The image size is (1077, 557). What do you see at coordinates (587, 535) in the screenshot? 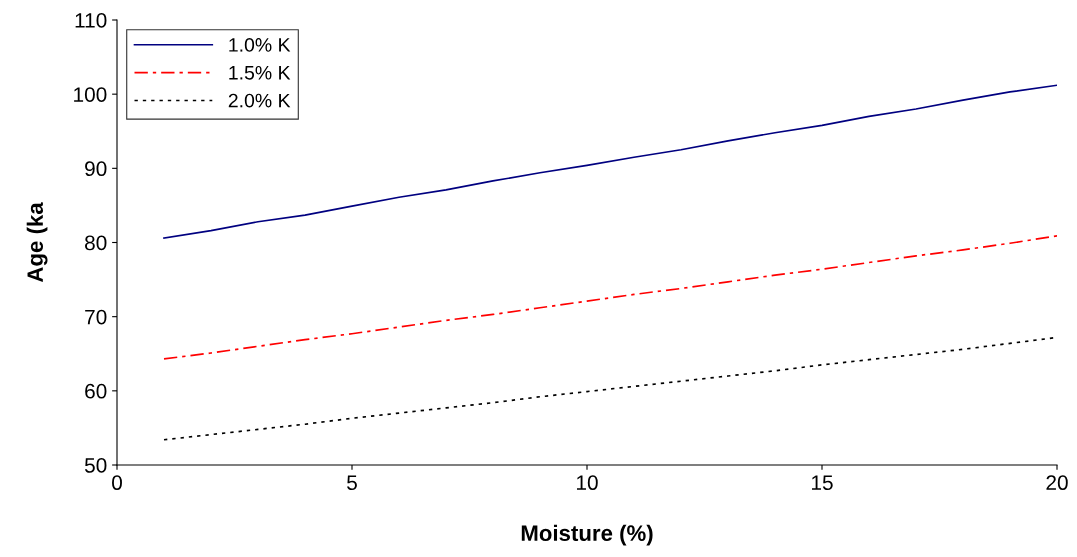
I see `x-axis-title: Moisture (%)` at bounding box center [587, 535].